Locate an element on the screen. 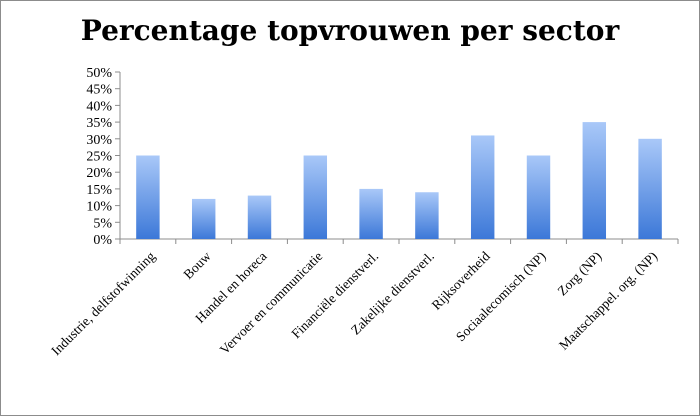 Image resolution: width=700 pixels, height=416 pixels. x-category-label: Bouw is located at coordinates (197, 265).